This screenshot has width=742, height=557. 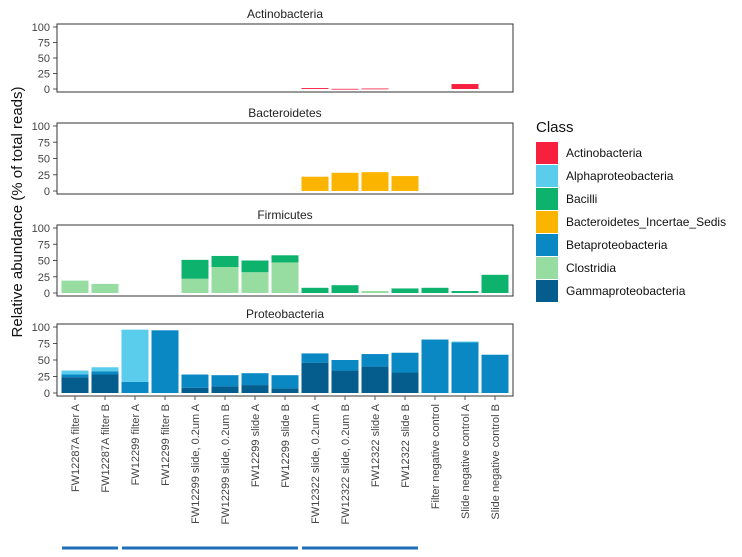 What do you see at coordinates (166, 445) in the screenshot?
I see `x-tick-label: FW12299 filter B` at bounding box center [166, 445].